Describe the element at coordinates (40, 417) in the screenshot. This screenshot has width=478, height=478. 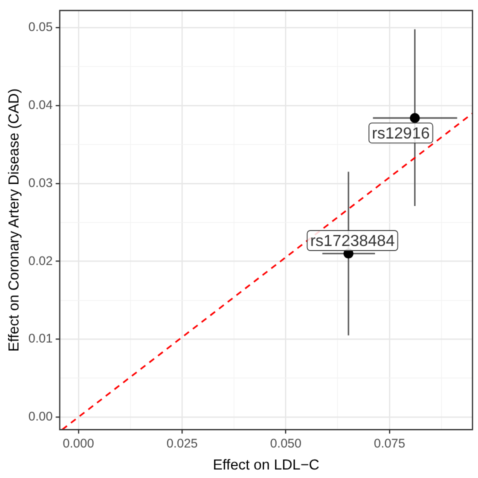
I see `y-tick-label: 0.00` at that location.